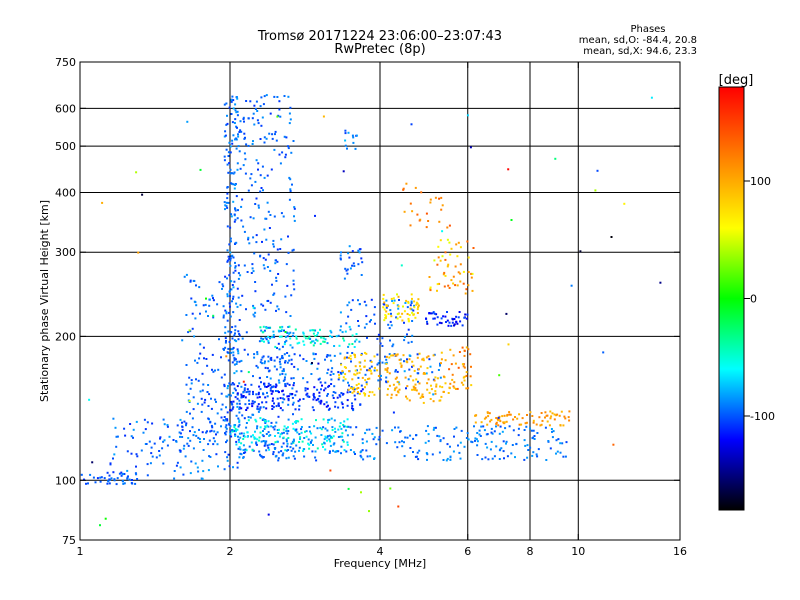  Describe the element at coordinates (380, 563) in the screenshot. I see `x-axis-label: Frequency [MHz]` at that location.